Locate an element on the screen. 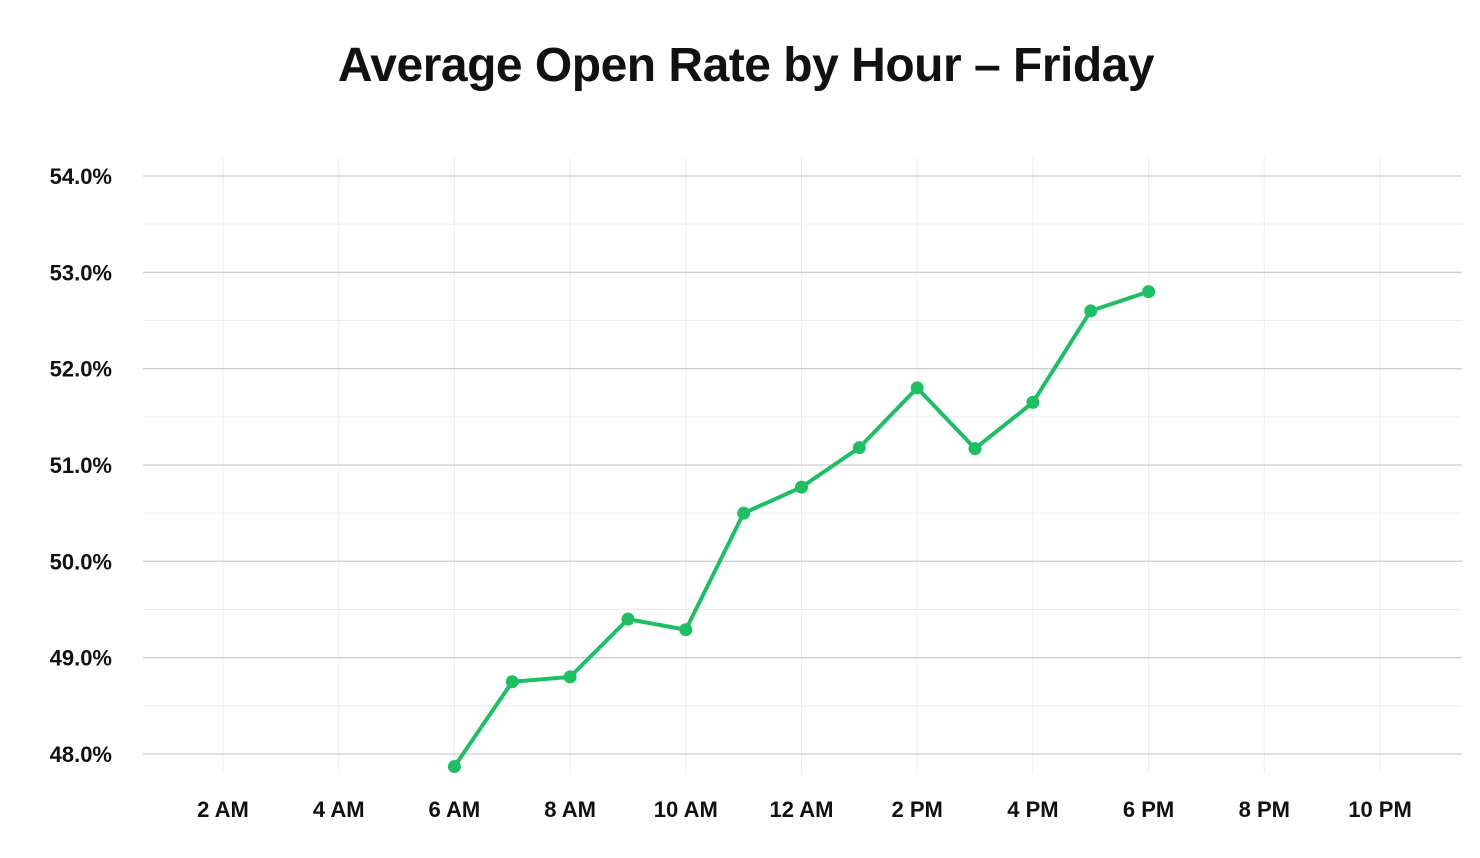 The image size is (1480, 858). y-axis-ticks: 54.0% 53.0% 52.0% 51.0% 50.0% 49.0% 48.0% is located at coordinates (81, 465).